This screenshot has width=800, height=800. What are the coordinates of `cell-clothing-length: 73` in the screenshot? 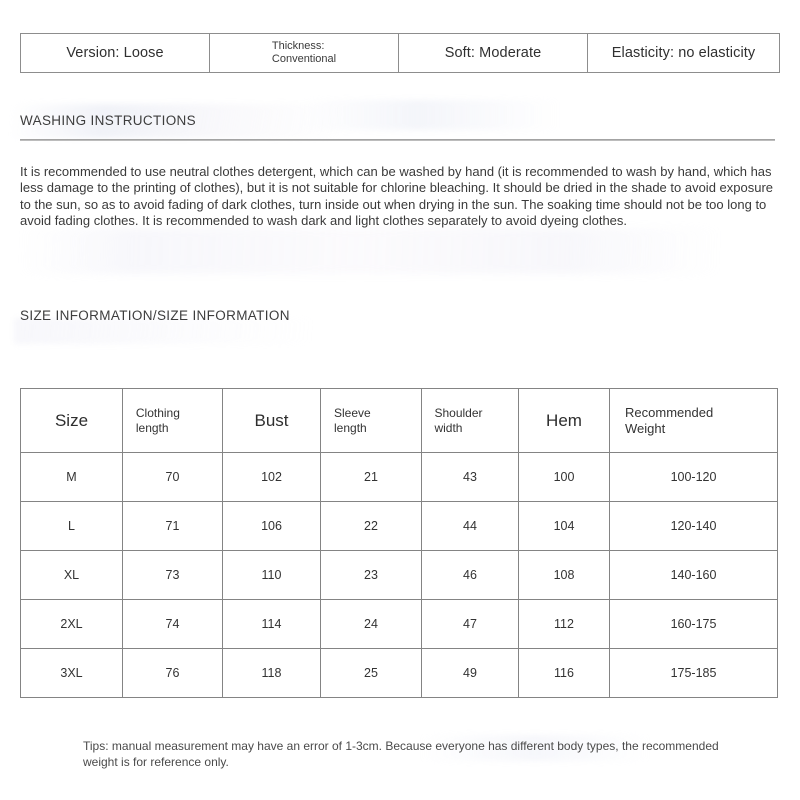 It's located at (172, 575).